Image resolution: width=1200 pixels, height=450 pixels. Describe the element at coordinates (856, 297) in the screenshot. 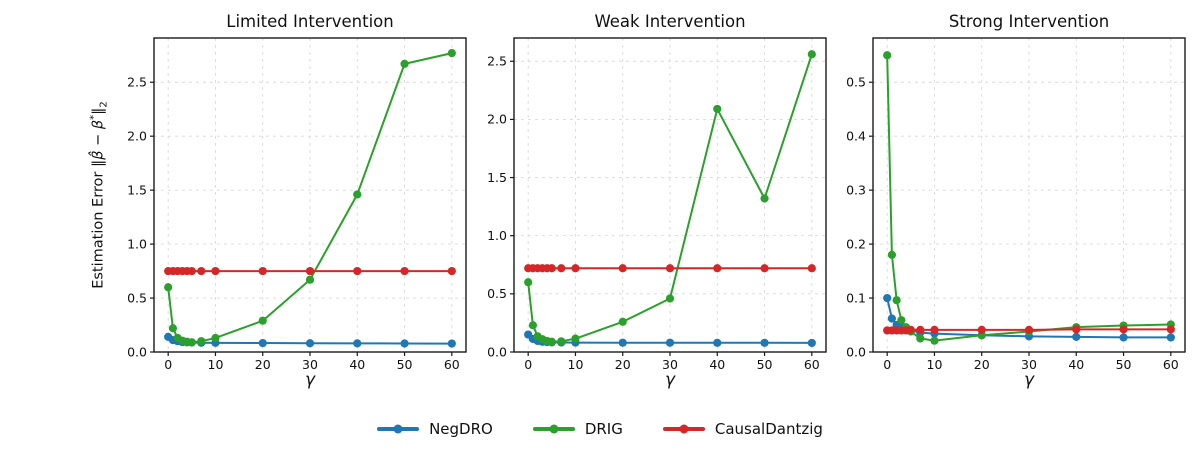

I see `y-tick-label: 0.1` at that location.